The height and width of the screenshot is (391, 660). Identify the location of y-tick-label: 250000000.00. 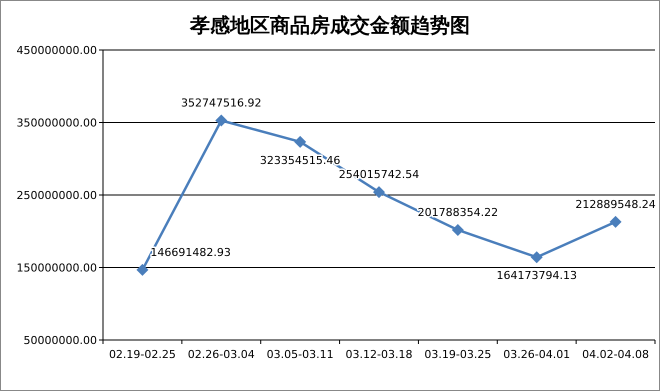
(56, 195).